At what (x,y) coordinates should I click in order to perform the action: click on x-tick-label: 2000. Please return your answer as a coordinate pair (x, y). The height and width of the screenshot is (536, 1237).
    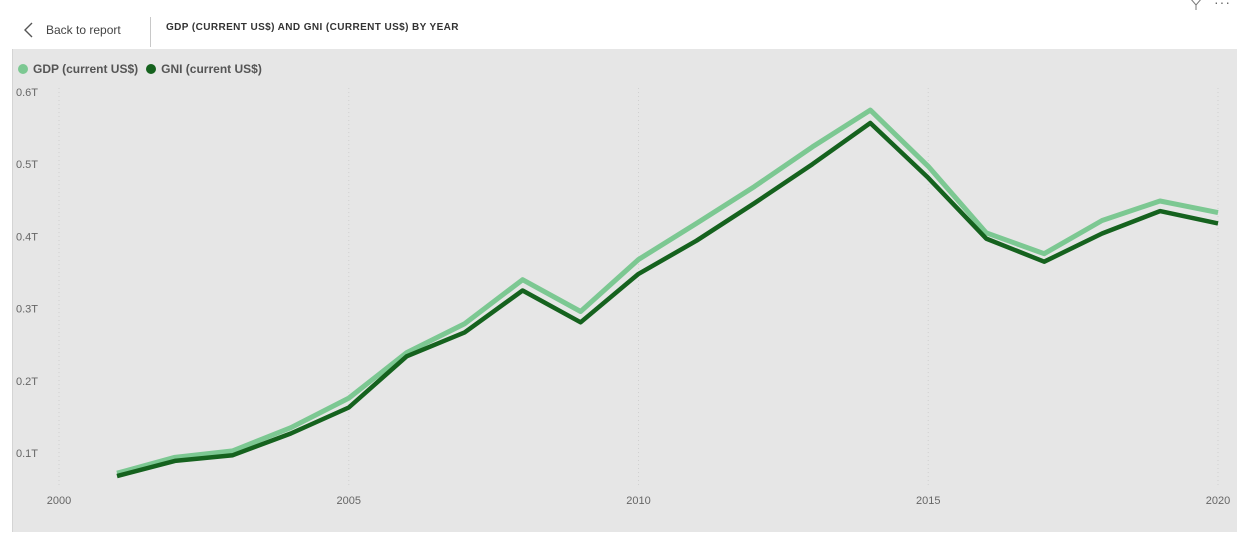
    Looking at the image, I should click on (59, 501).